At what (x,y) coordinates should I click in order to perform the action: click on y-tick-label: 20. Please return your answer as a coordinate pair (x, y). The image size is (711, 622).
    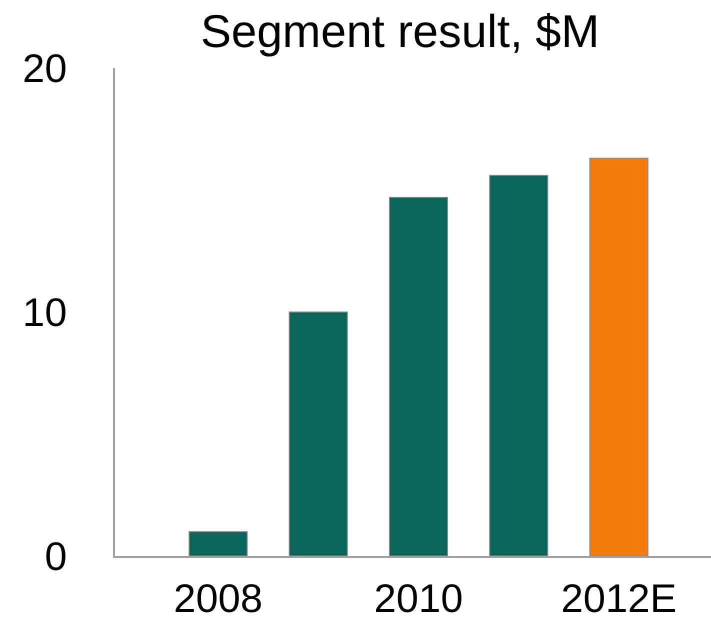
    Looking at the image, I should click on (44, 69).